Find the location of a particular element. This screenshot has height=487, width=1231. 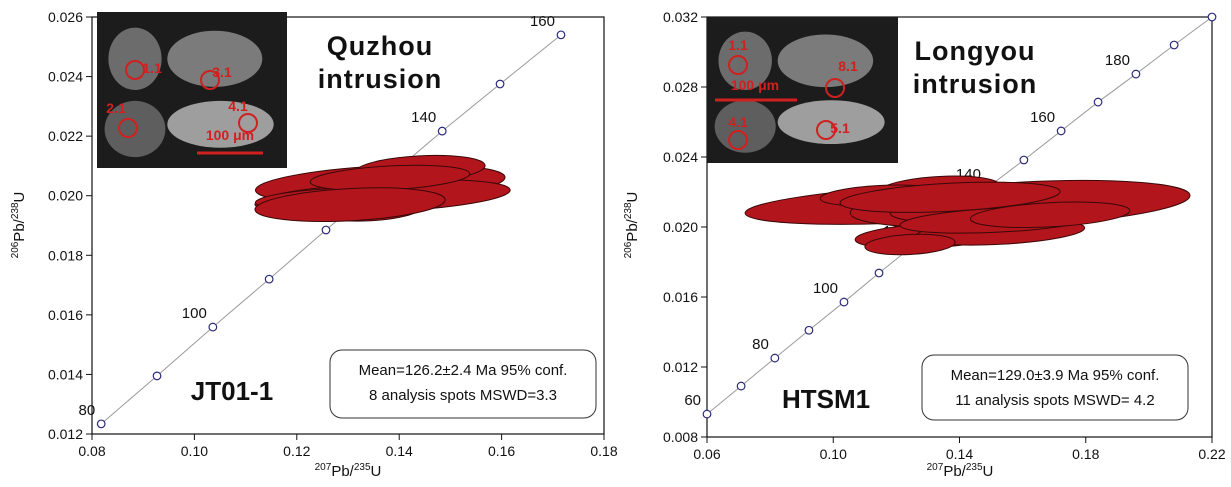

x-tick-label: 0.08 is located at coordinates (91, 451).